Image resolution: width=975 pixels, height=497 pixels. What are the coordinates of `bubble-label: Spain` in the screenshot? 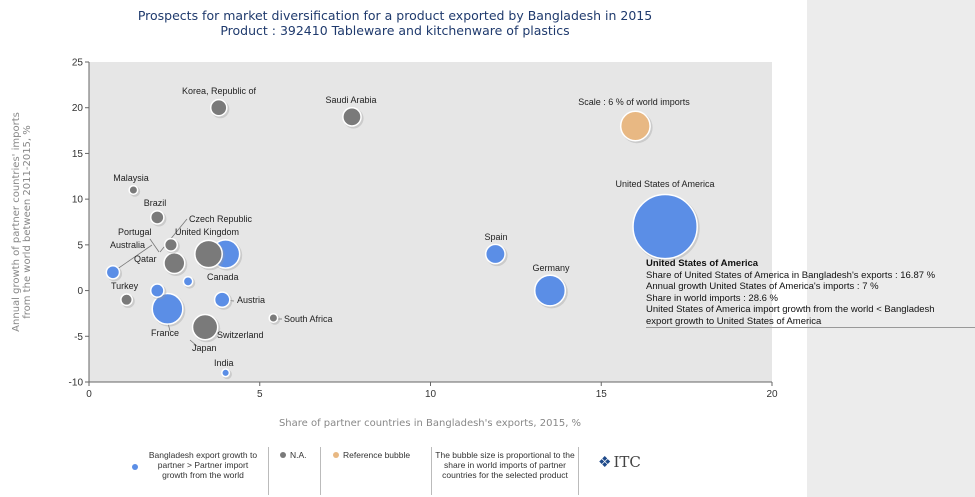 It's located at (495, 237).